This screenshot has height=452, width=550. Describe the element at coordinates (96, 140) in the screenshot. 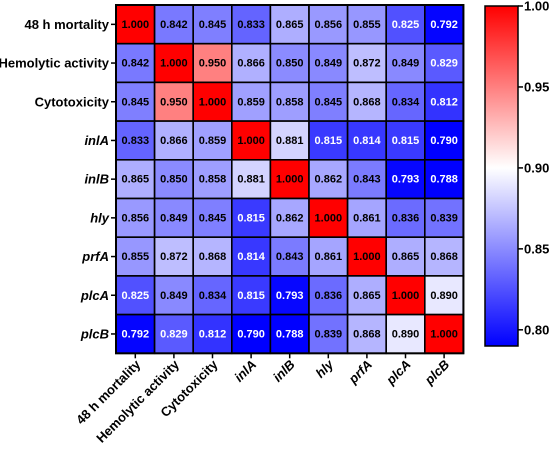

I see `row-label: inlA` at that location.